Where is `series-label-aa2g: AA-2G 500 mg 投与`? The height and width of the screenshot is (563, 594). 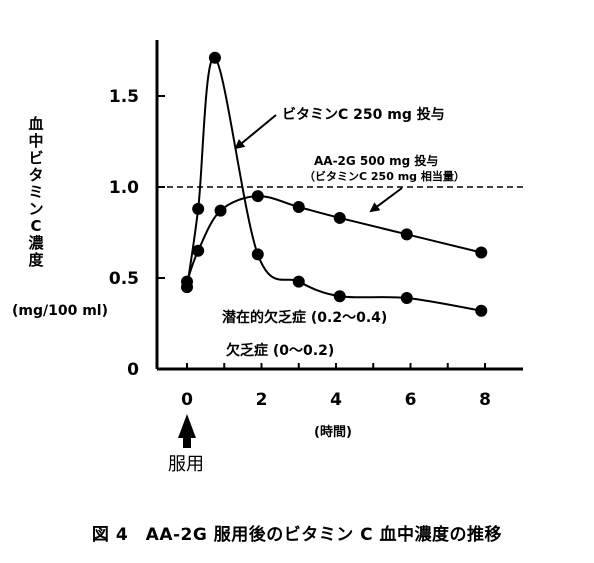 series-label-aa2g: AA-2G 500 mg 投与 is located at coordinates (376, 161).